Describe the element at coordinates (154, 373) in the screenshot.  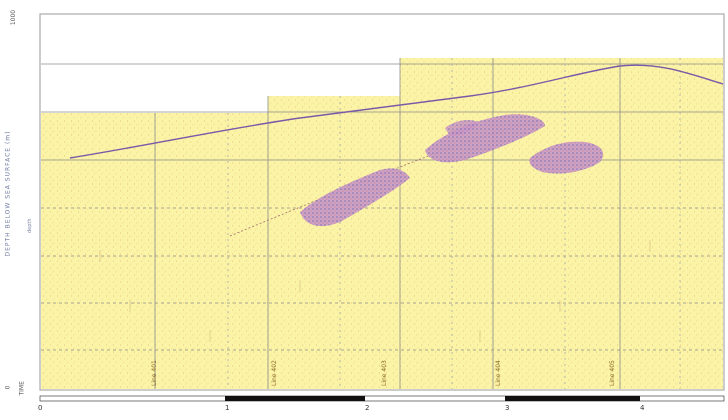
I see `section-label-1: Line 401` at that location.